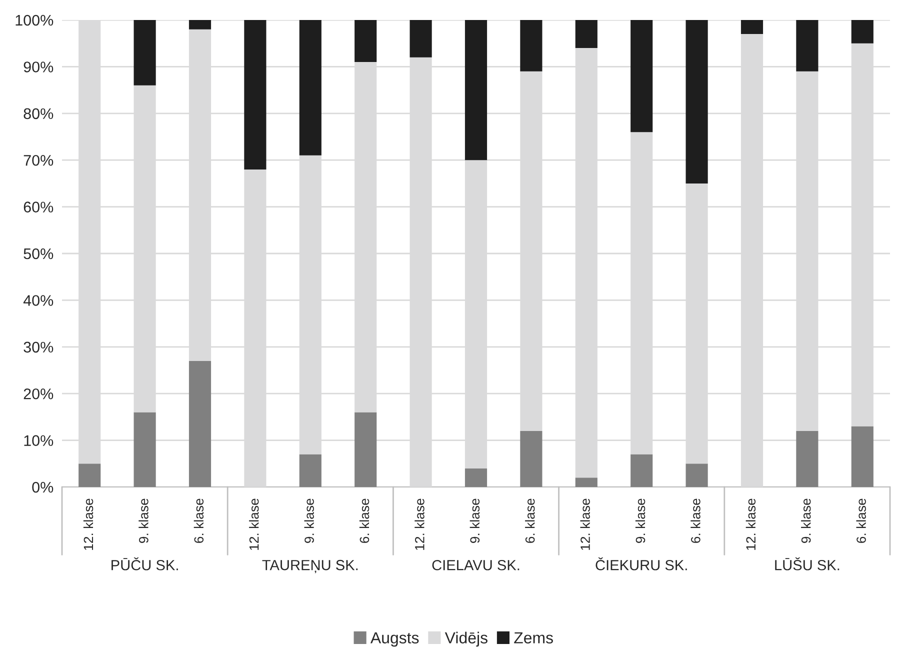  What do you see at coordinates (145, 563) in the screenshot?
I see `text: PŪČU SK.` at bounding box center [145, 563].